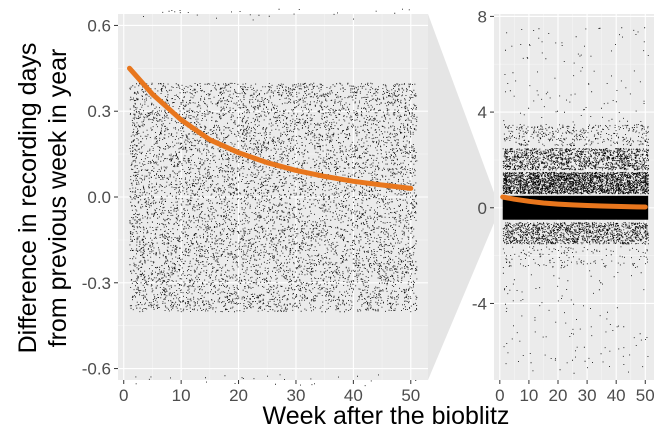 This screenshot has width=654, height=433. I want to click on main-y-tick-label: 0.0, so click(99, 197).